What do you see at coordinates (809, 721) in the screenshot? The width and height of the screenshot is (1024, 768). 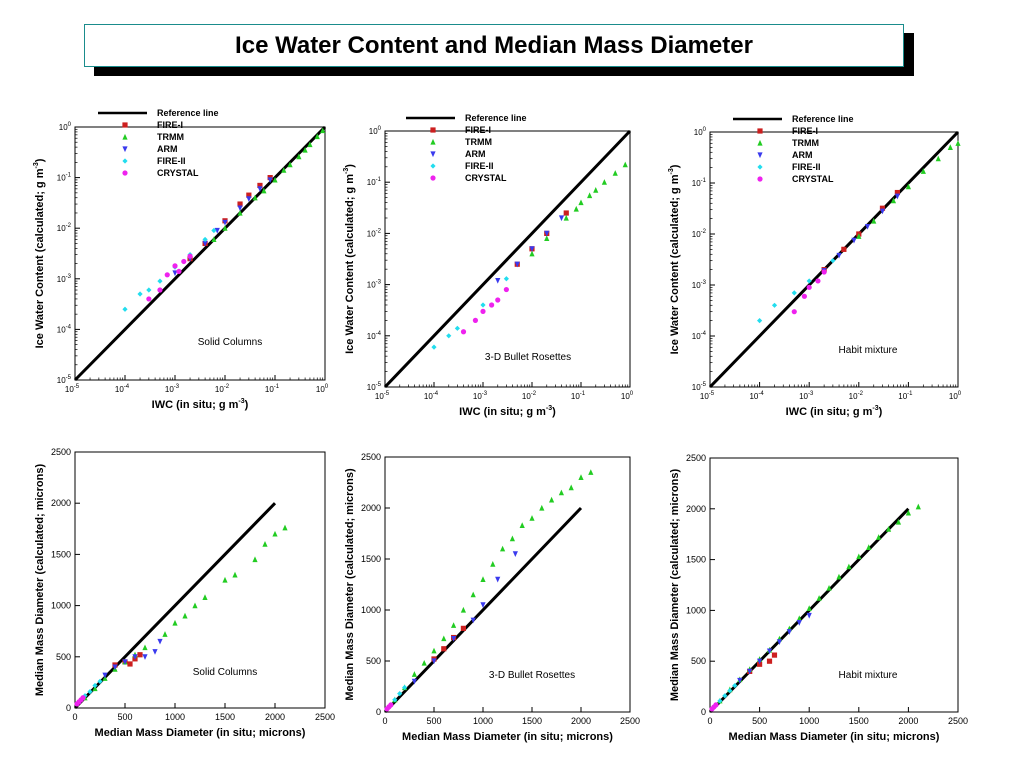 I see `x-tick-label: 1000` at bounding box center [809, 721].